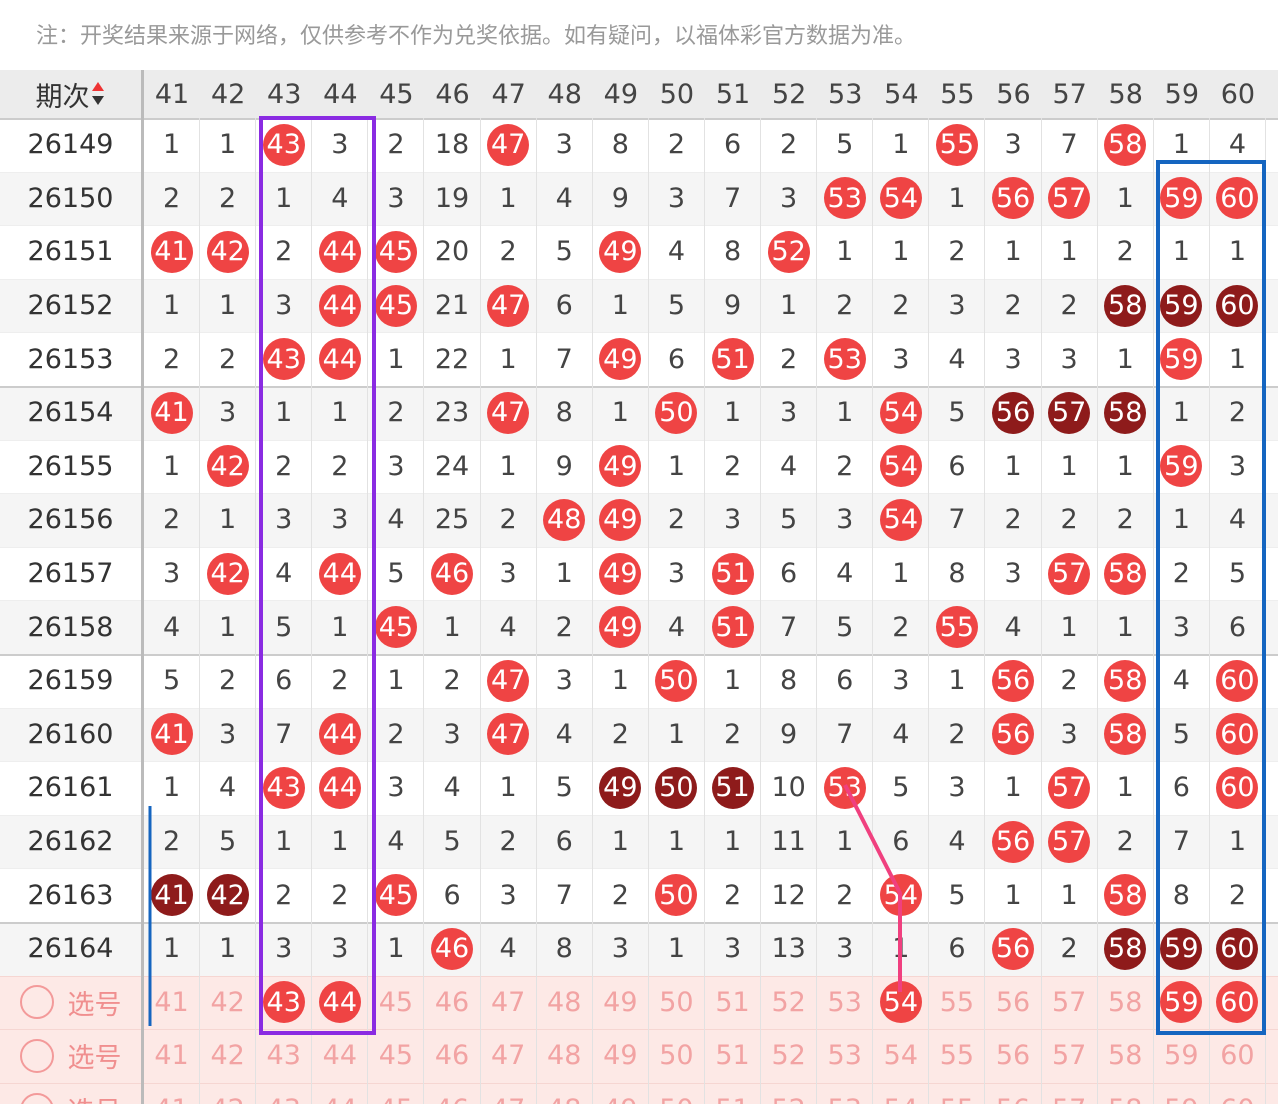 This screenshot has width=1278, height=1104. I want to click on ball: 55, so click(956, 627).